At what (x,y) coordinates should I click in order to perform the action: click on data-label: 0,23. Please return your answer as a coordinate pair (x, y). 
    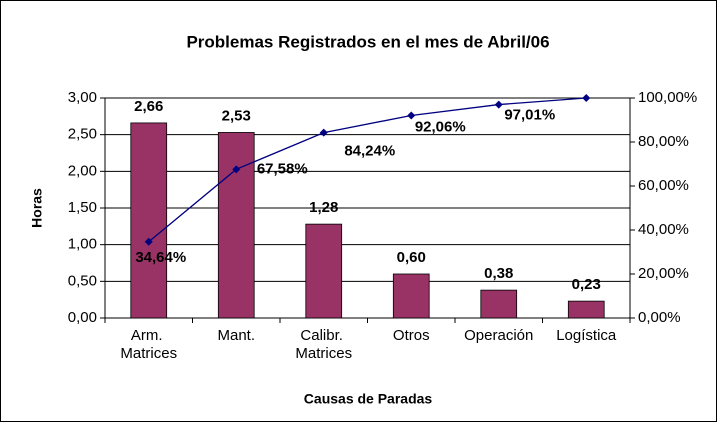
    Looking at the image, I should click on (586, 284).